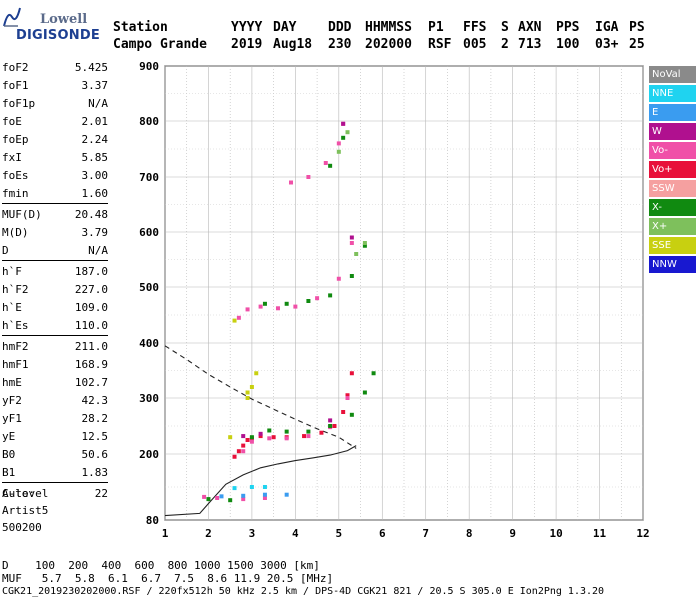  Describe the element at coordinates (149, 398) in the screenshot. I see `y-tick-label: 300` at that location.